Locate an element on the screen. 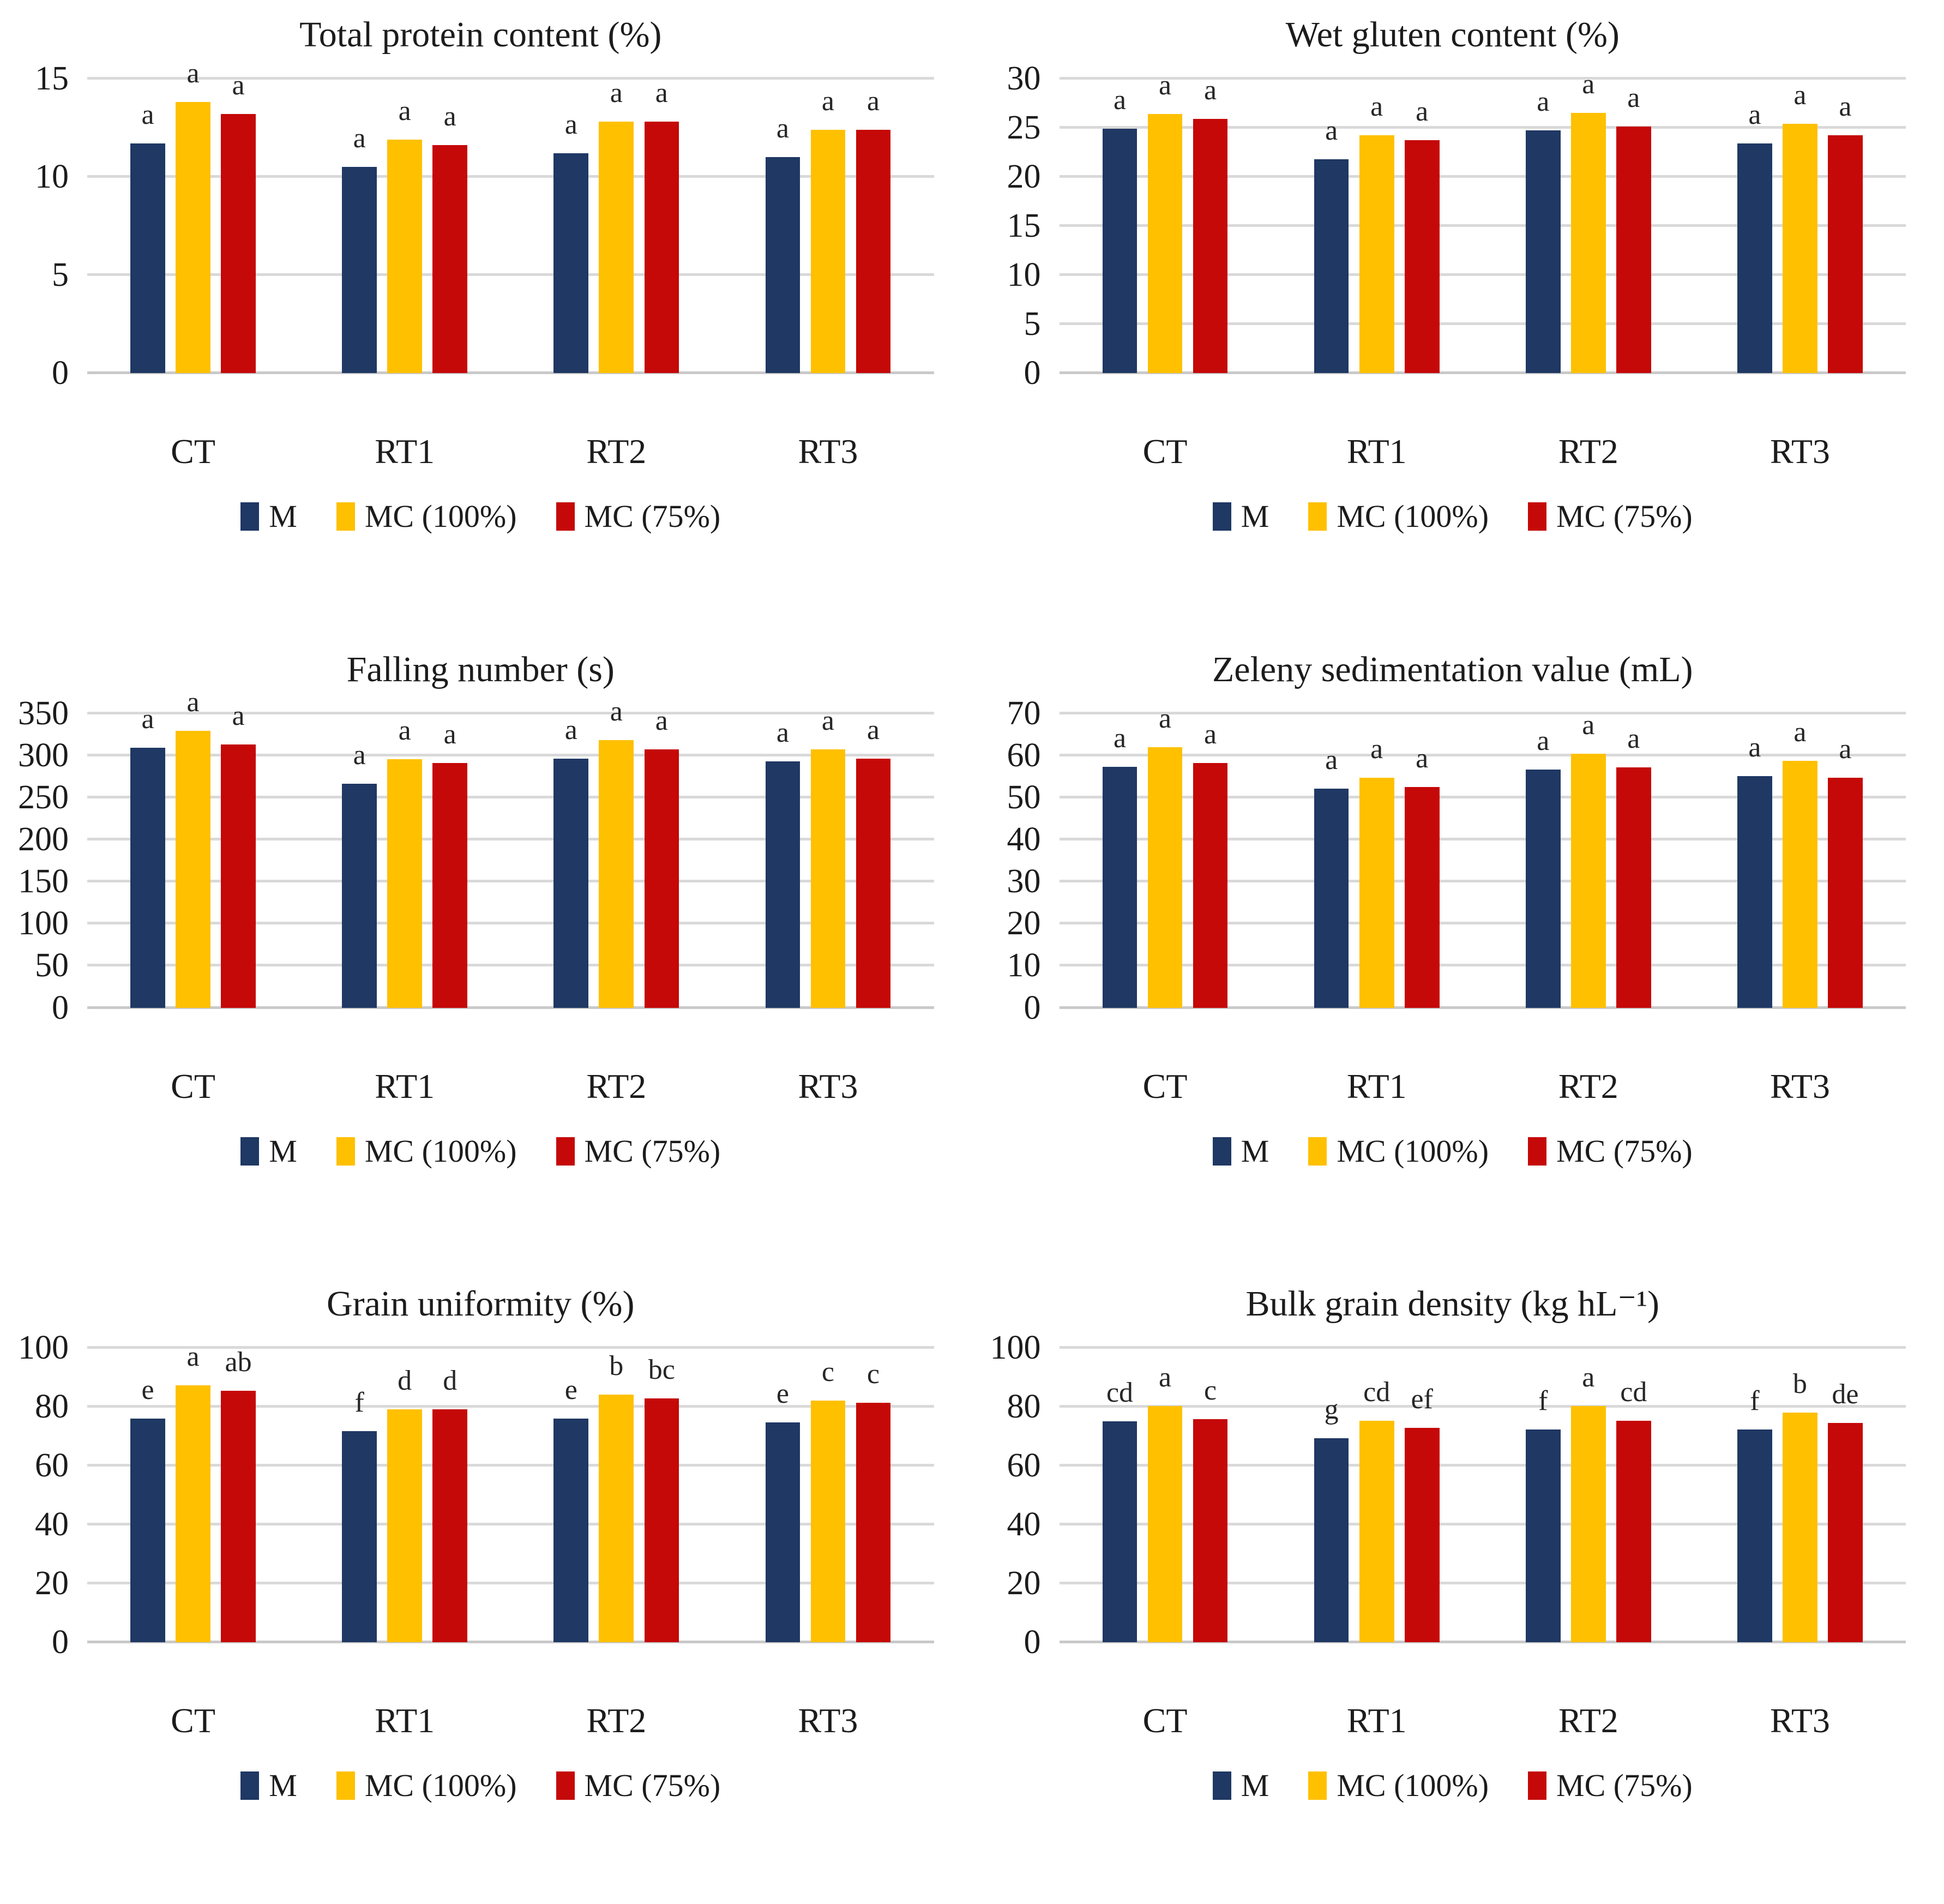 This screenshot has width=1944, height=1904. sig-letter: de is located at coordinates (1845, 1394).